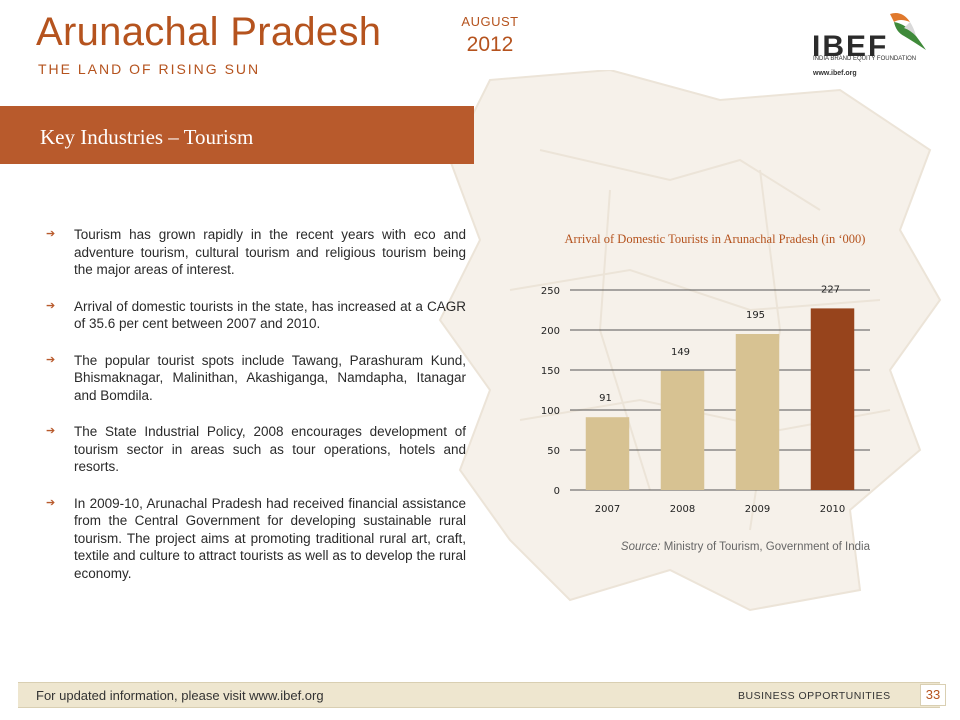 The image size is (960, 720). Describe the element at coordinates (832, 509) in the screenshot. I see `x-tick-label: 2010` at that location.